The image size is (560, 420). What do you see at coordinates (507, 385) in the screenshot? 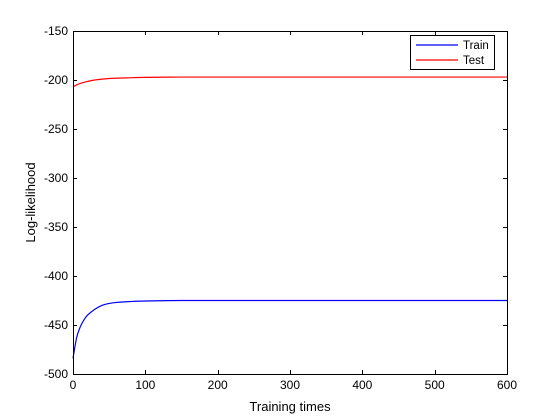
I see `x-tick-label: 600` at bounding box center [507, 385].